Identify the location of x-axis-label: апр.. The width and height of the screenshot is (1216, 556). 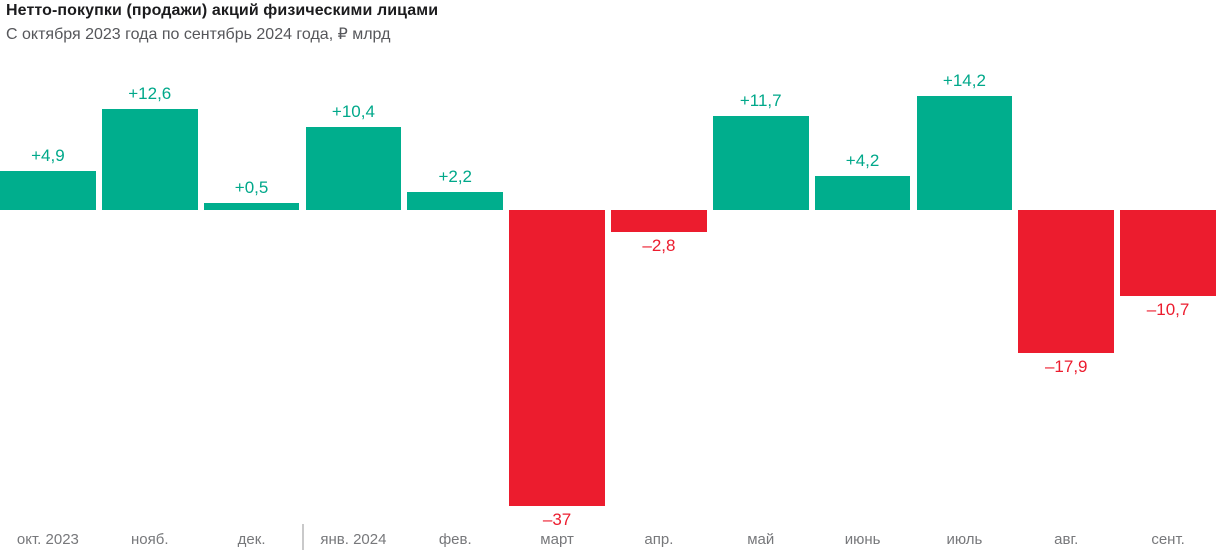
(659, 539).